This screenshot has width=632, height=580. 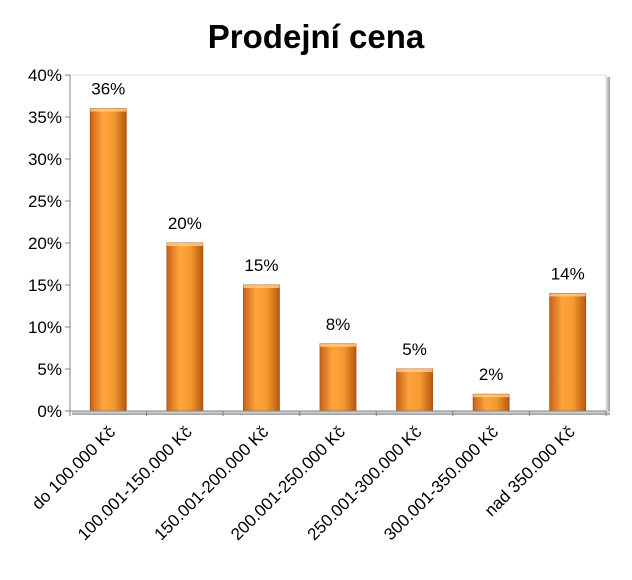 What do you see at coordinates (49, 411) in the screenshot?
I see `y-tick-label: 0%` at bounding box center [49, 411].